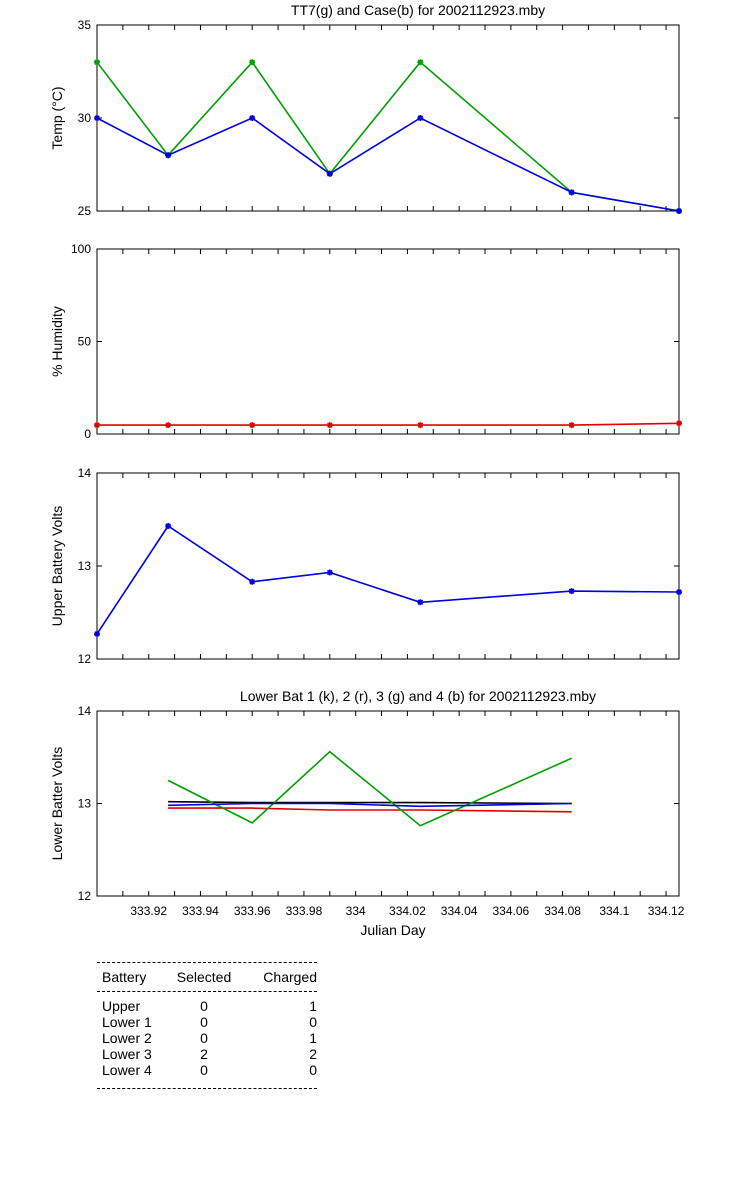  Describe the element at coordinates (392, 930) in the screenshot. I see `x-axis-label: Julian Day` at that location.